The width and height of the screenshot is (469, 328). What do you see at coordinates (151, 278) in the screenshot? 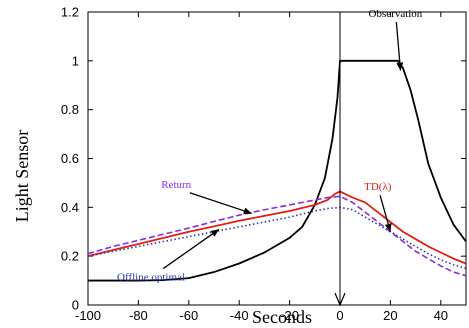
I see `annotation-label-3: Offline optimal` at bounding box center [151, 278].